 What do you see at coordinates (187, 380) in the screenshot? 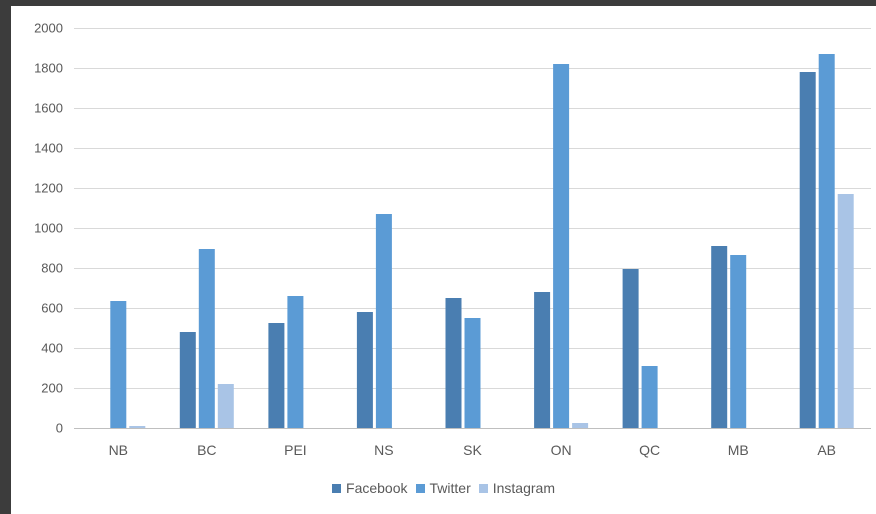
I see `bar-facebook-bc` at bounding box center [187, 380].